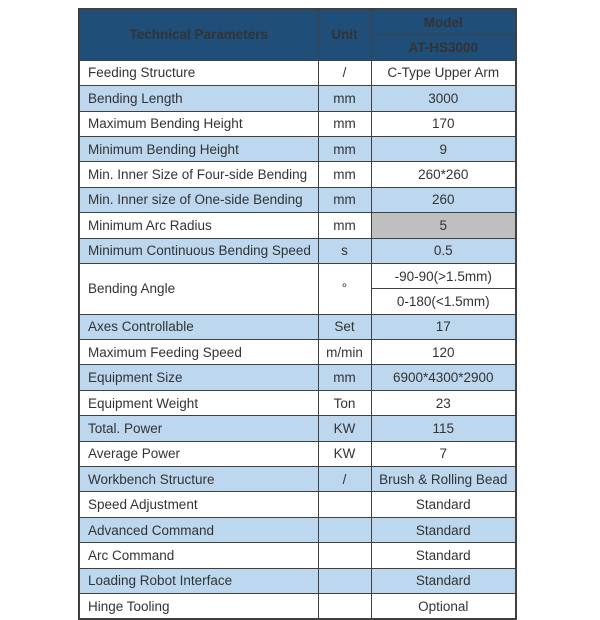 This screenshot has width=600, height=620. I want to click on model-value: 23, so click(443, 403).